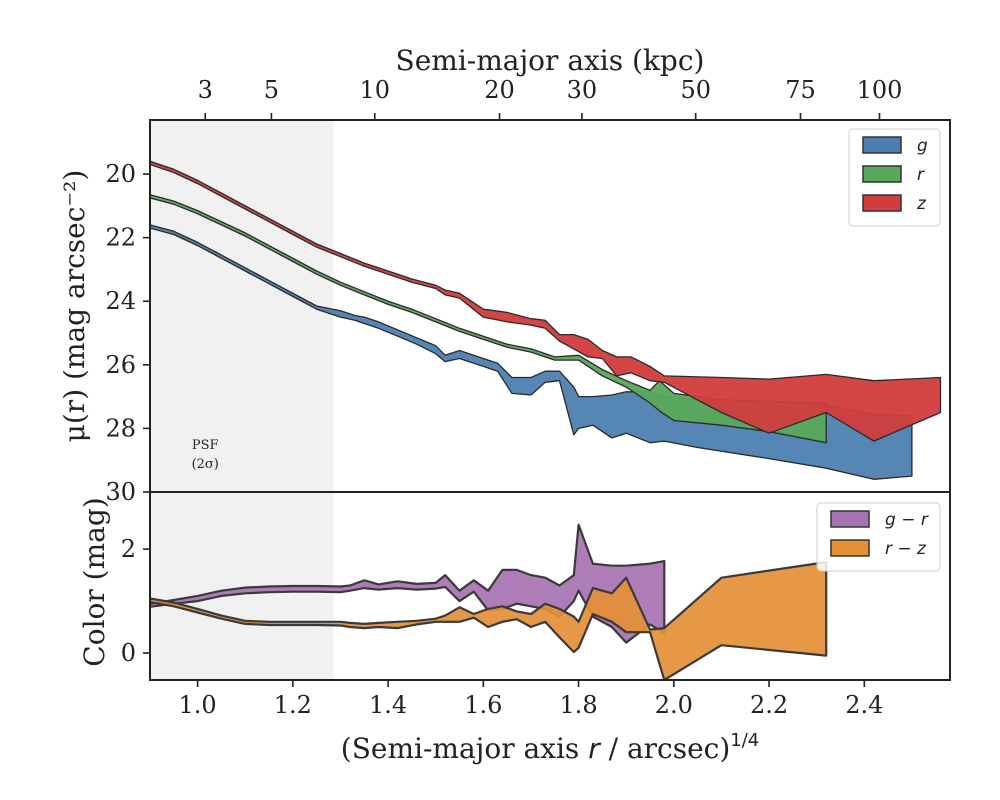  What do you see at coordinates (120, 492) in the screenshot?
I see `y-tick-label: 30` at bounding box center [120, 492].